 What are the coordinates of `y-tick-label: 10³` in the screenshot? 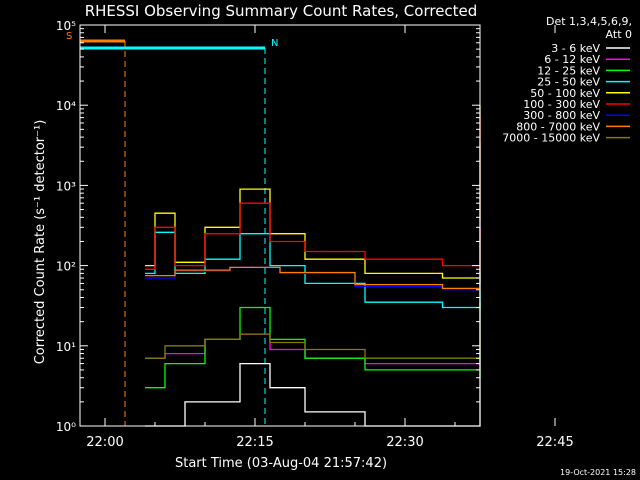 It's located at (66, 186).